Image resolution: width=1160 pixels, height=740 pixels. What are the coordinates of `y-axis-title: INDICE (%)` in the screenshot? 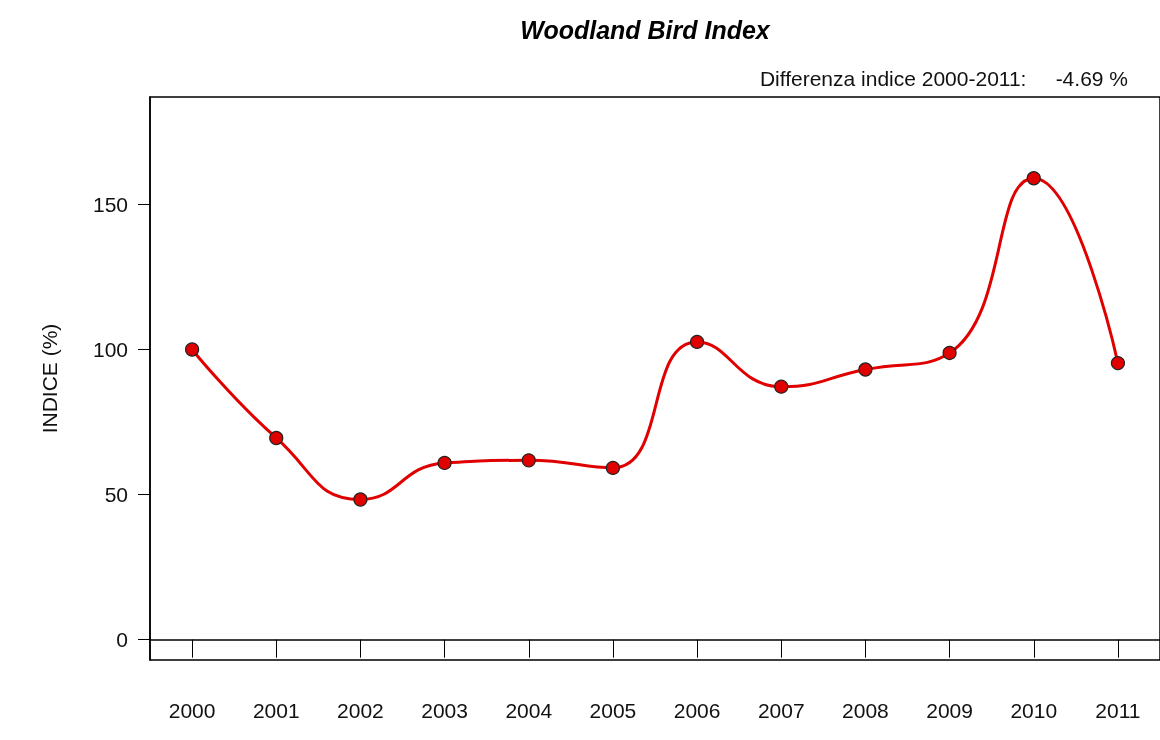 It's located at (49, 378).